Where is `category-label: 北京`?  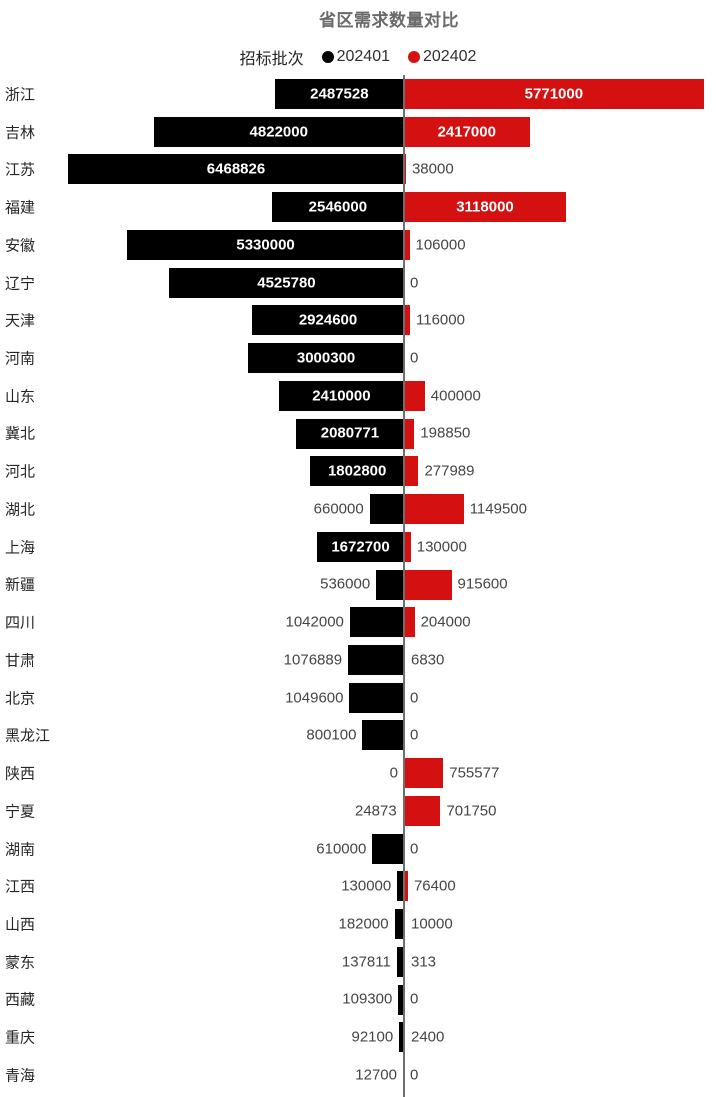 category-label: 北京 is located at coordinates (20, 699).